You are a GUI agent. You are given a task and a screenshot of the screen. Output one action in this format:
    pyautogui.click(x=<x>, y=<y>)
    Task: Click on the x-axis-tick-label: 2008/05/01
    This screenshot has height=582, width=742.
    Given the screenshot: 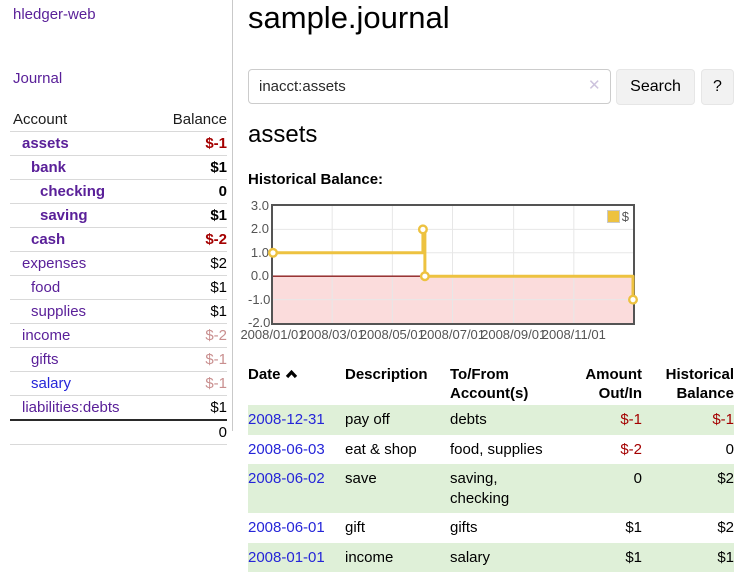 What is the action you would take?
    pyautogui.click(x=392, y=334)
    